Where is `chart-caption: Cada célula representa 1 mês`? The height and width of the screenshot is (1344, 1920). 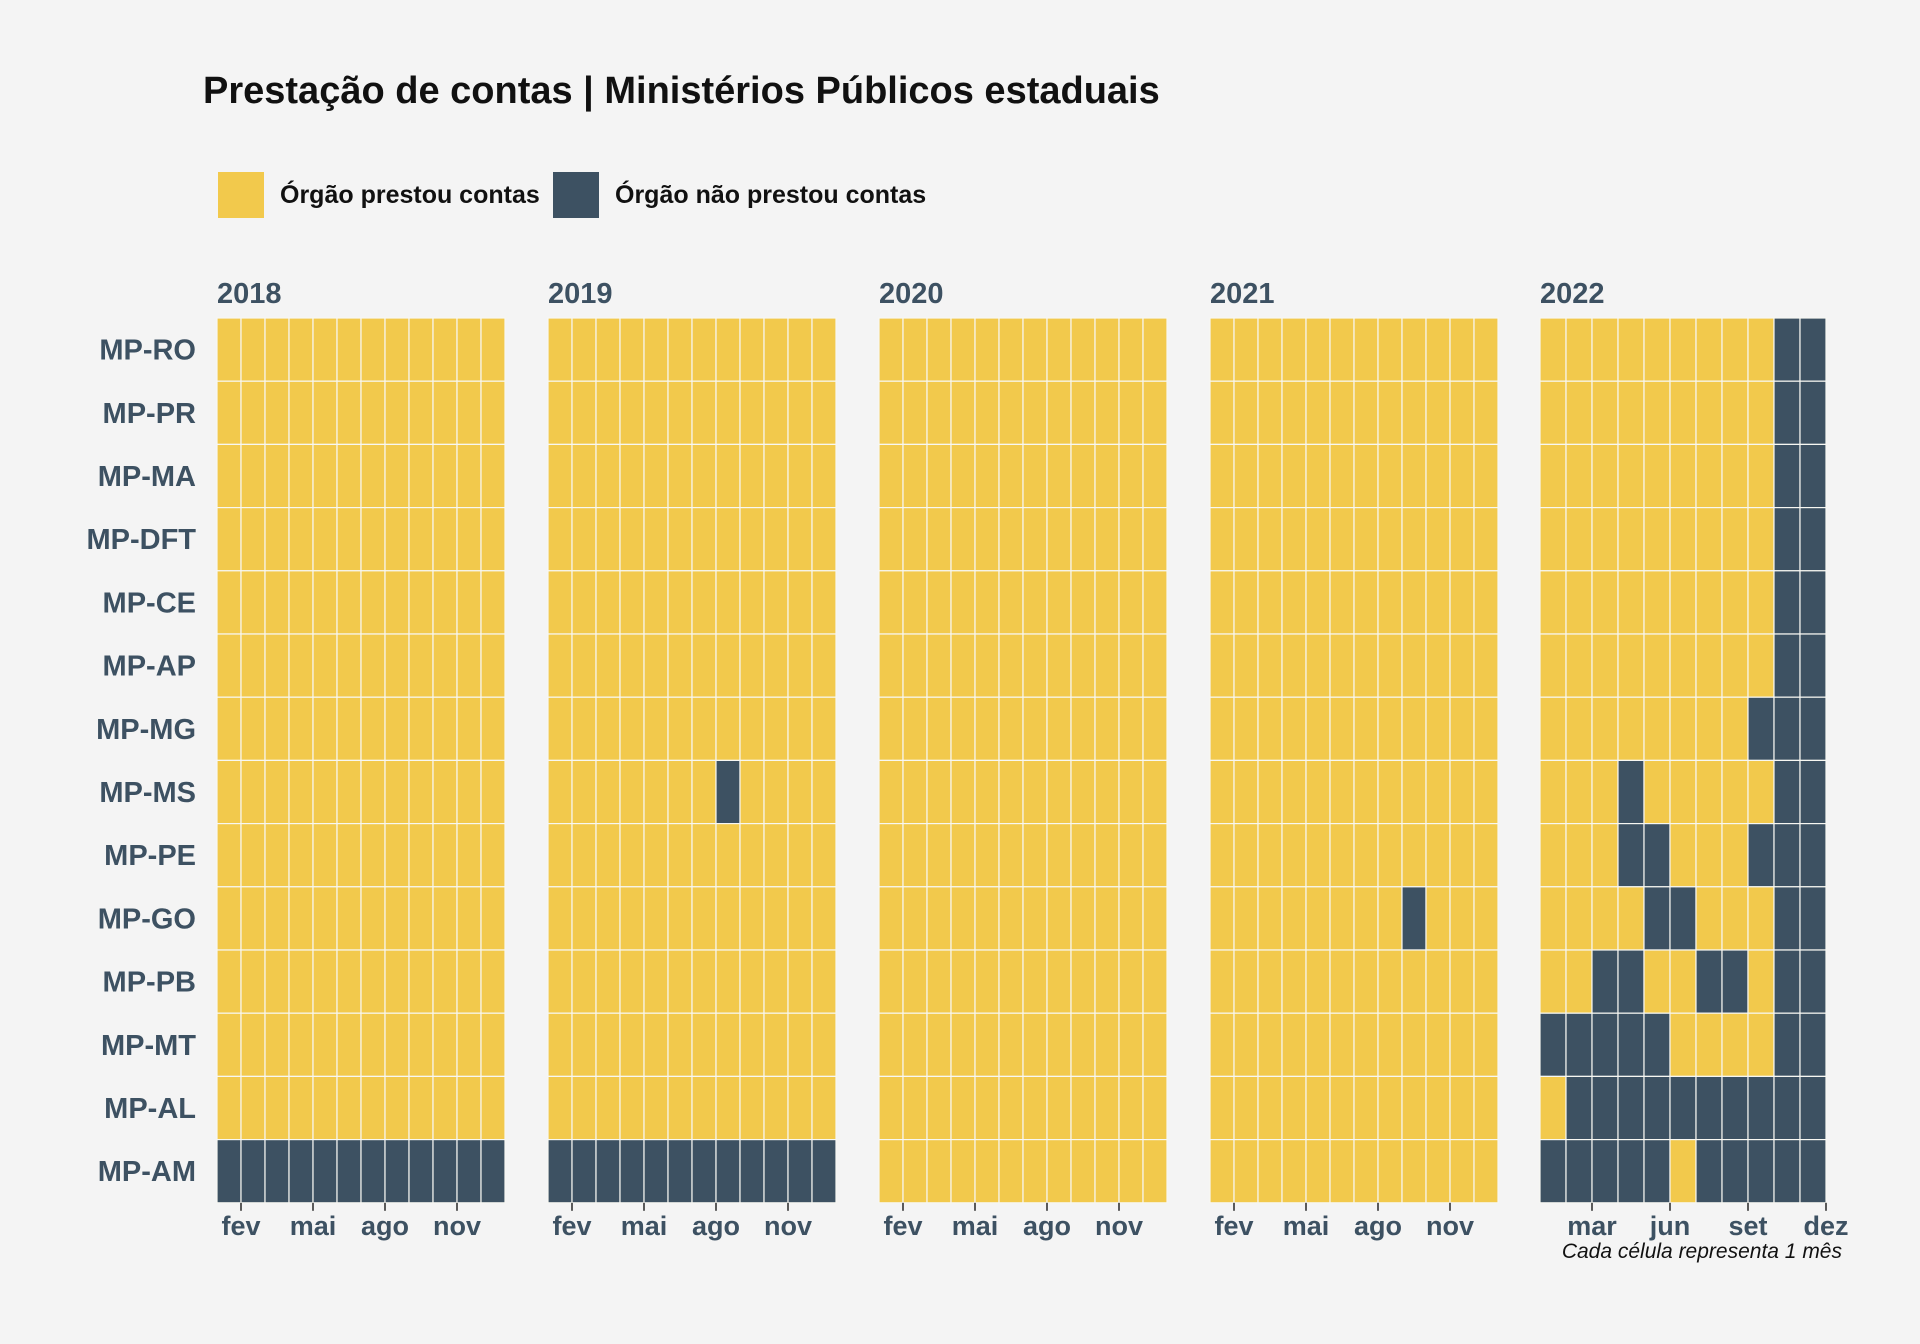 chart-caption: Cada célula representa 1 mês is located at coordinates (1701, 1251).